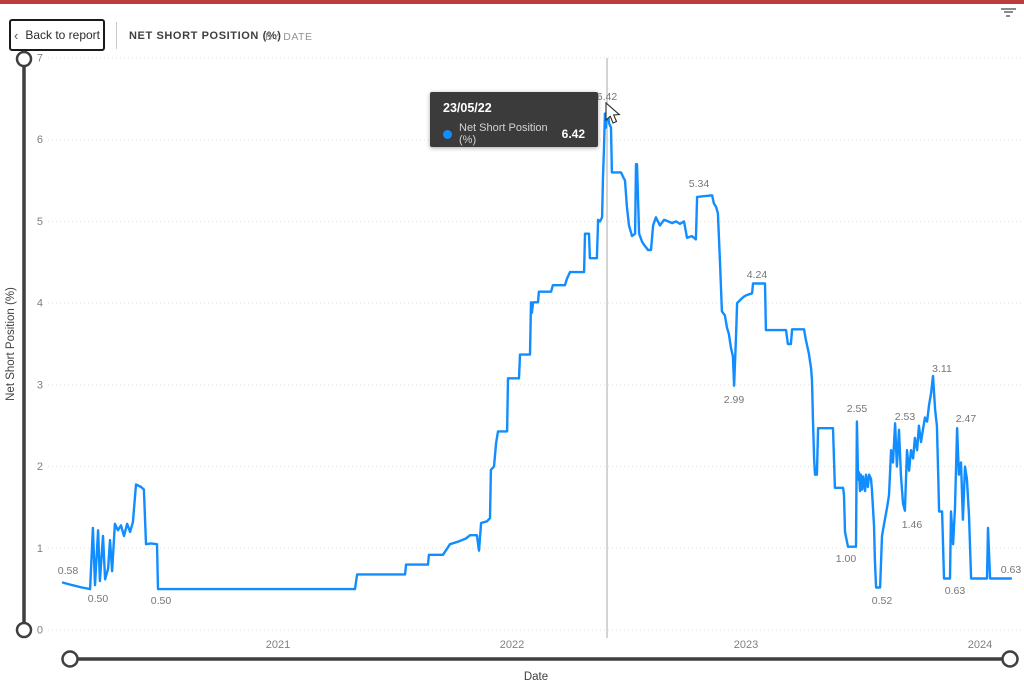 The height and width of the screenshot is (687, 1024). I want to click on y-zoom-handle-bottom, so click(24, 630).